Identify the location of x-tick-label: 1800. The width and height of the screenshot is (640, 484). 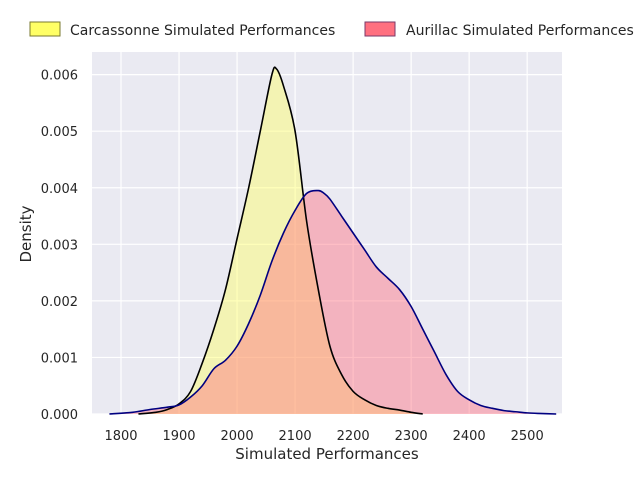
(120, 436).